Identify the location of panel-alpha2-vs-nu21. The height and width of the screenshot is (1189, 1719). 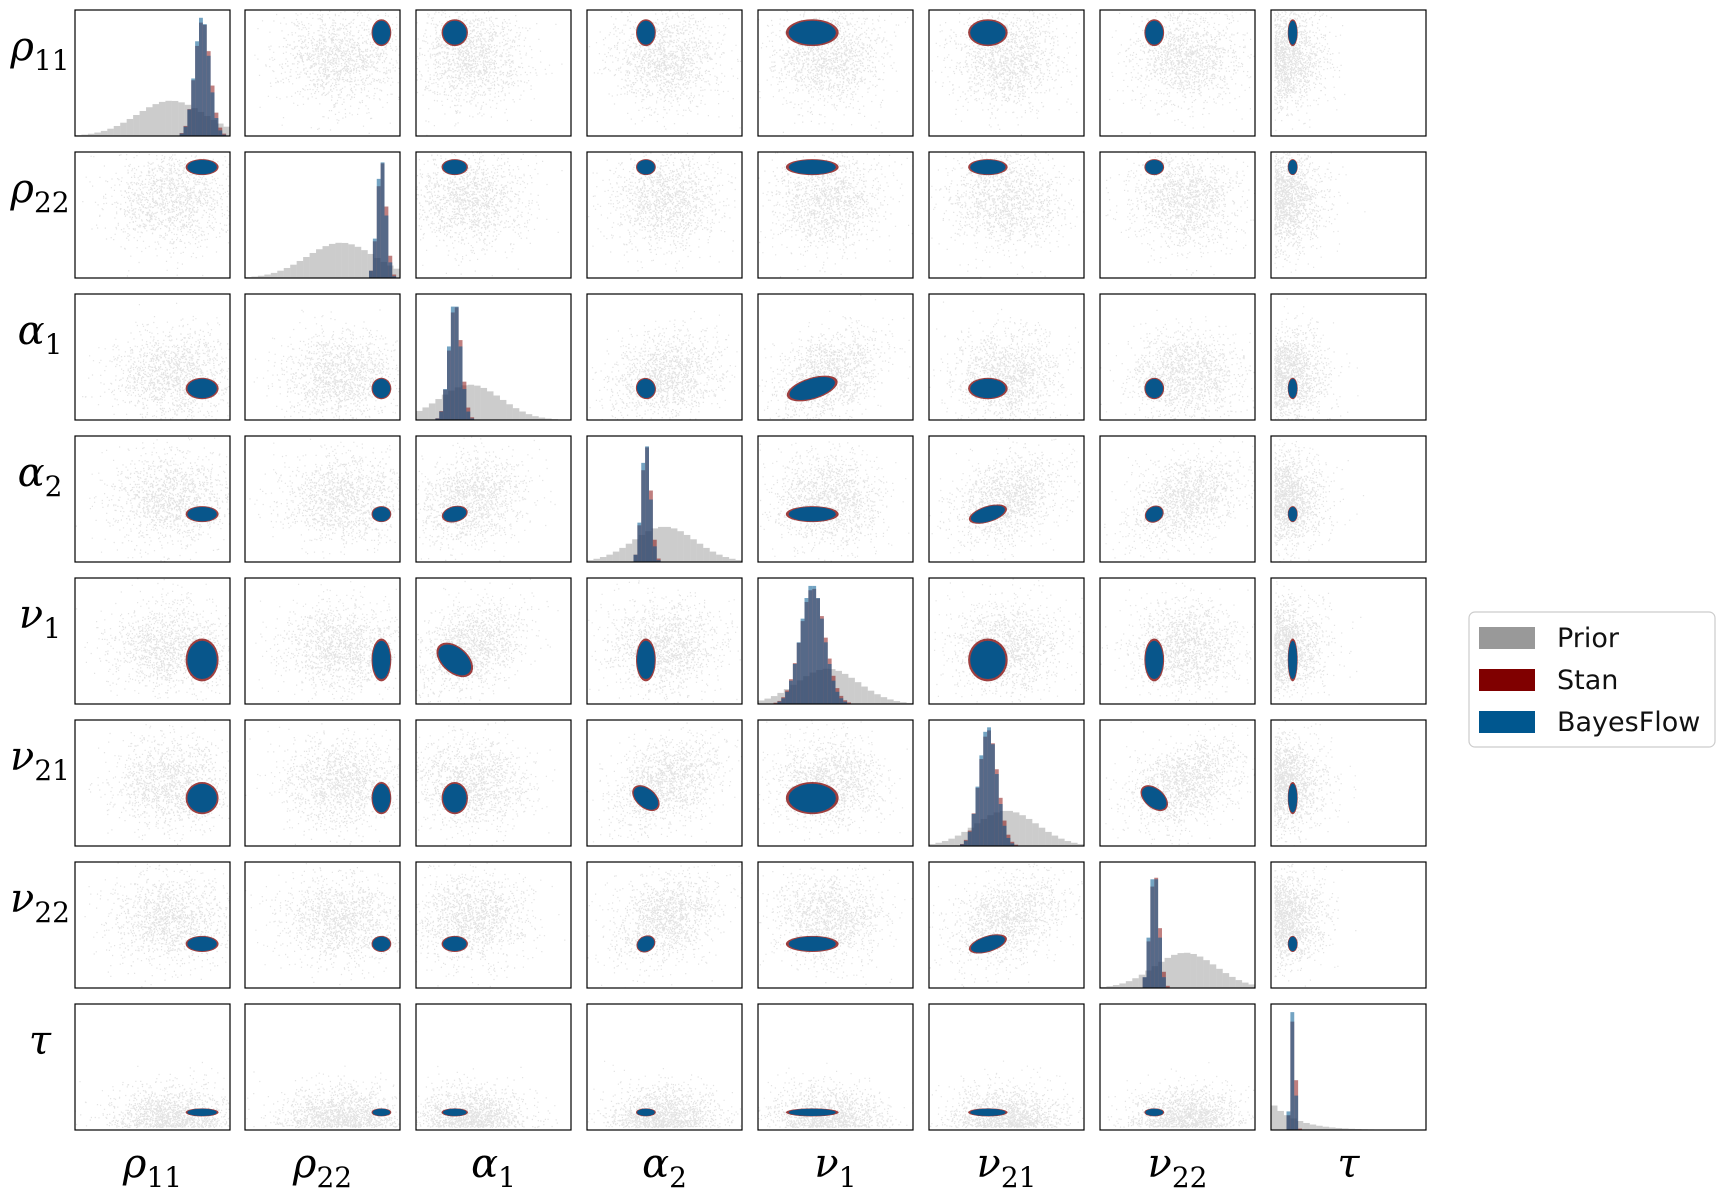
(1005, 498).